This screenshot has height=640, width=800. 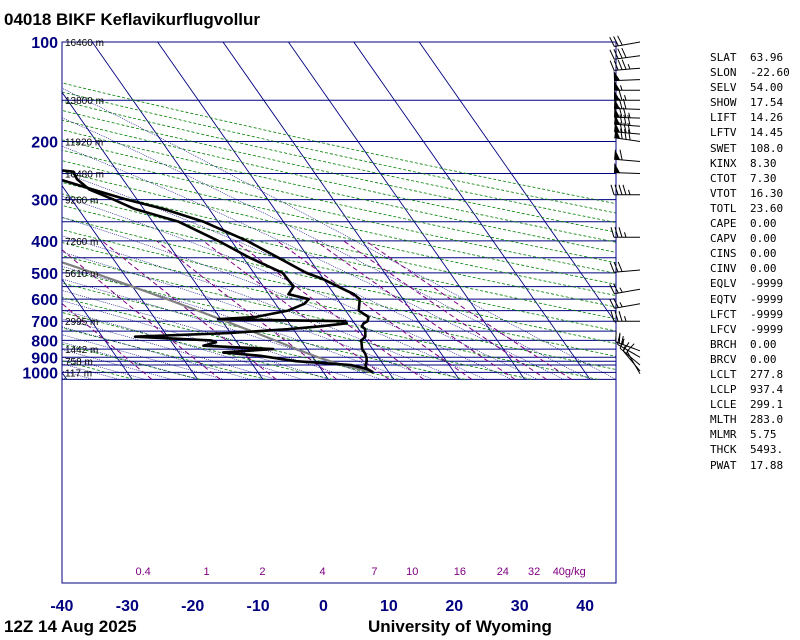 What do you see at coordinates (323, 606) in the screenshot?
I see `temperature-tick-label: 0` at bounding box center [323, 606].